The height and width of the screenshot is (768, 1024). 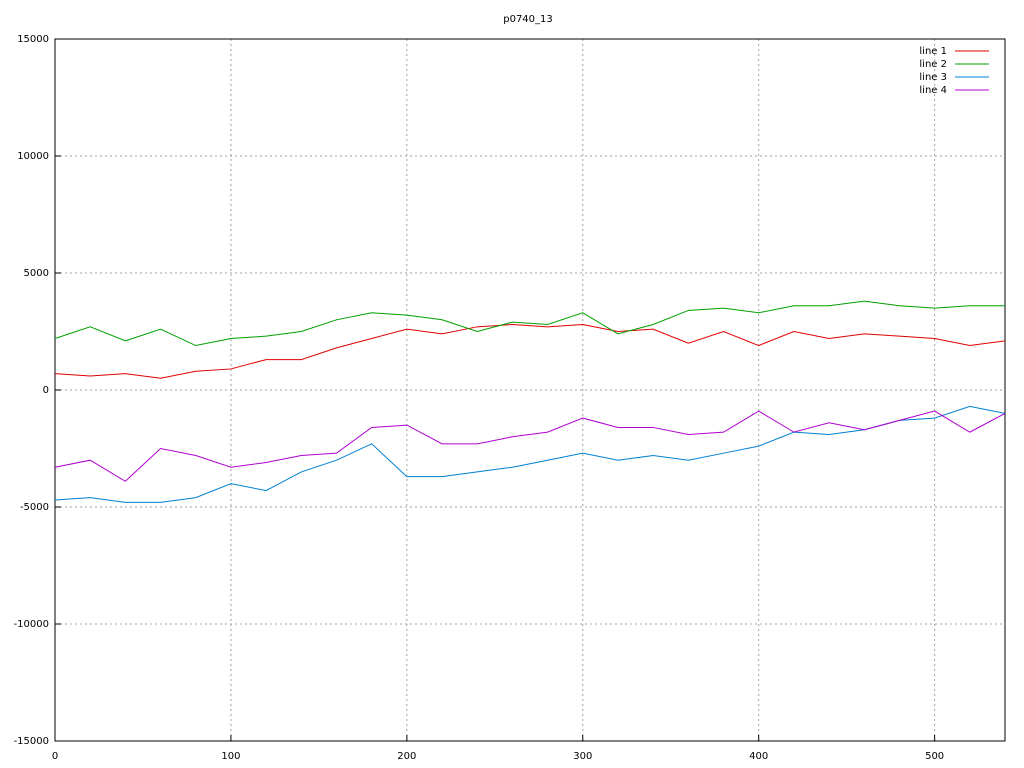 I want to click on x-tick-label: 0, so click(x=55, y=756).